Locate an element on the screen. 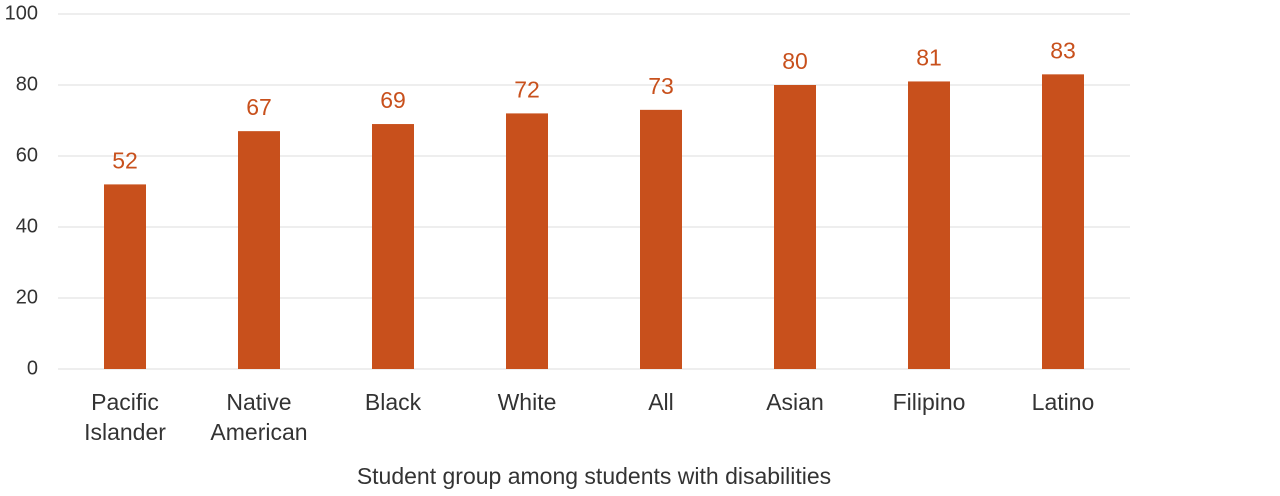 The image size is (1280, 496). y-tick-label: 100 is located at coordinates (21, 13).